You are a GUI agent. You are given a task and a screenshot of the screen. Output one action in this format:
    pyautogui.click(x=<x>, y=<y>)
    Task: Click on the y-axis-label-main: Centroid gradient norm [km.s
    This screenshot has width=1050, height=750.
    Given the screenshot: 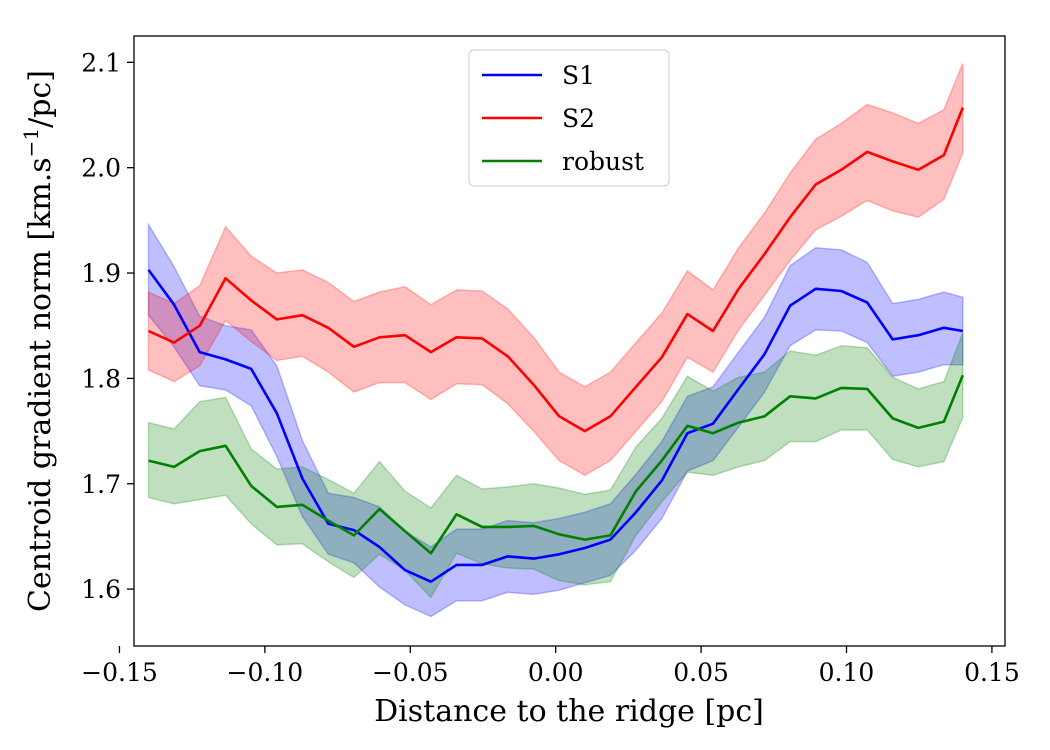 What is the action you would take?
    pyautogui.click(x=40, y=384)
    